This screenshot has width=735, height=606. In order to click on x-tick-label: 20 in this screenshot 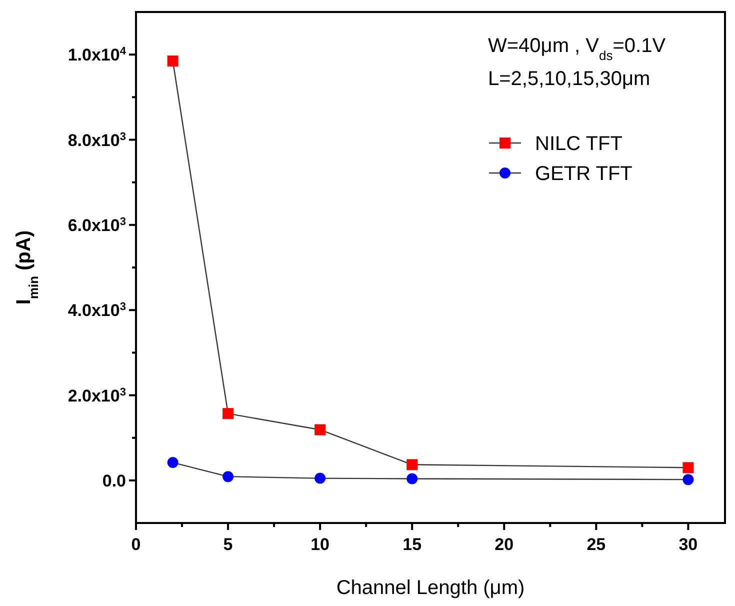, I will do `click(504, 544)`.